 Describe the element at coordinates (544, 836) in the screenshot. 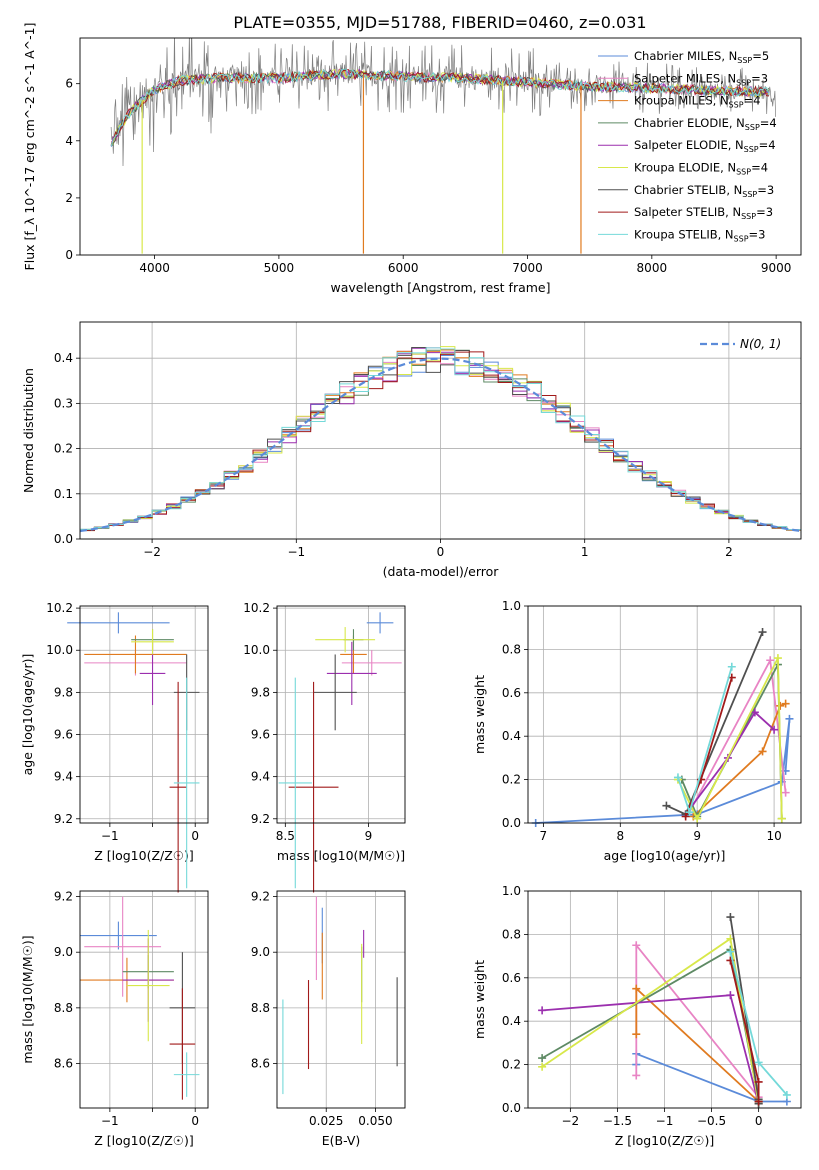

I see `x-tick-label: 7` at that location.